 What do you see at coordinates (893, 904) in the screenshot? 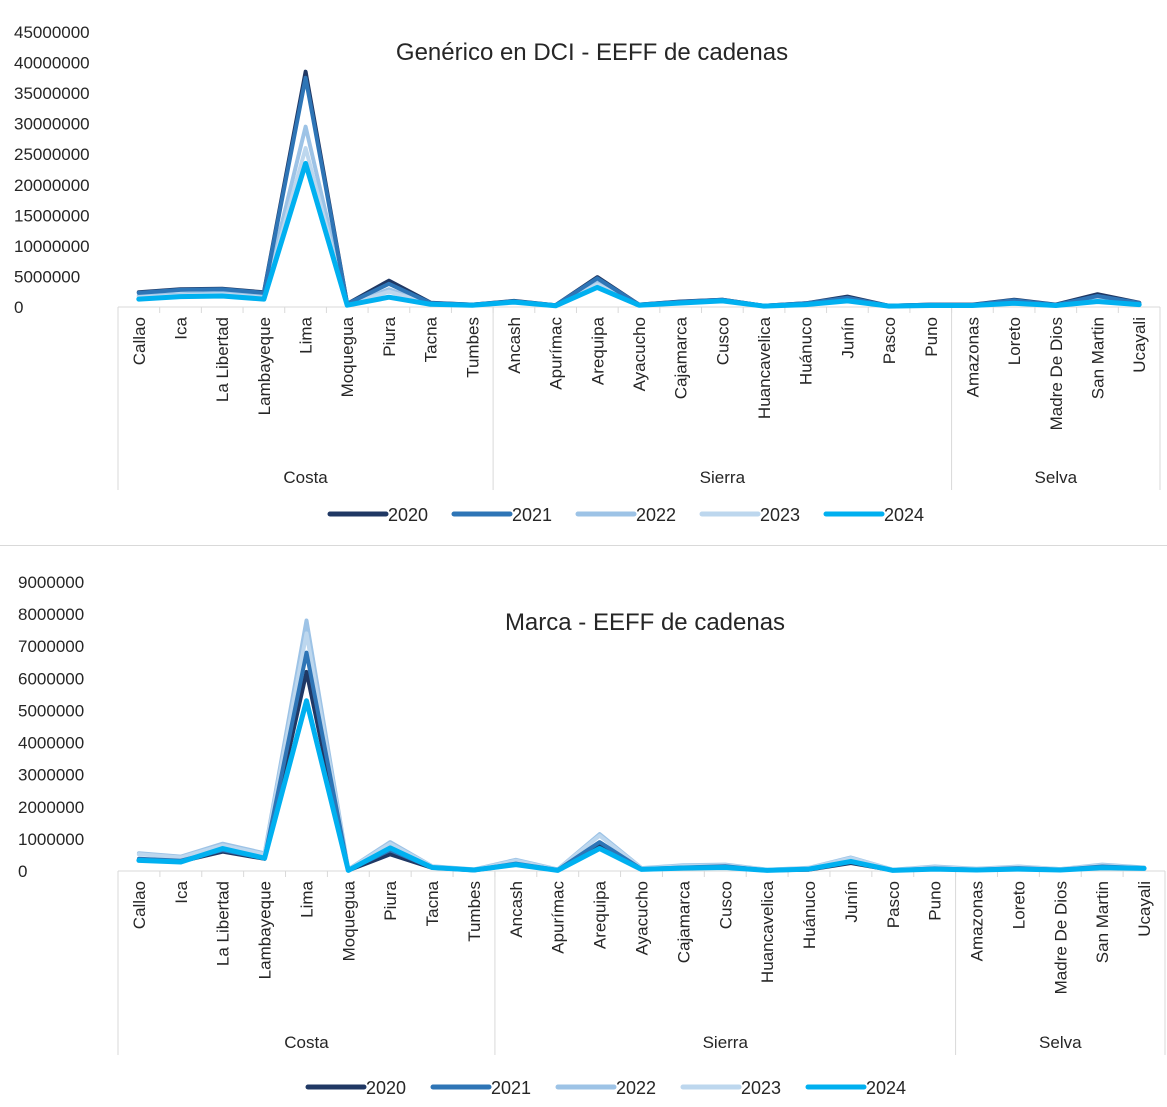
I see `category-label-1-18: Pasco` at bounding box center [893, 904].